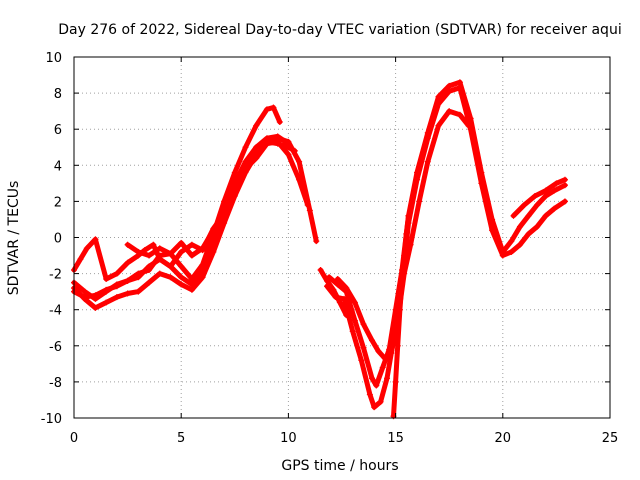 The image size is (640, 480). I want to click on y-tick-label: -4, so click(55, 311).